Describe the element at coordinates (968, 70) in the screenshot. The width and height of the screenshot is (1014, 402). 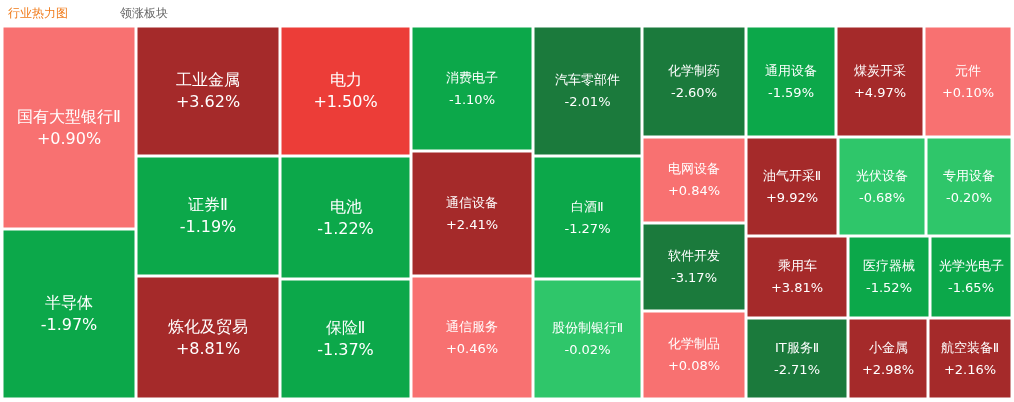
I see `category-label: 元件` at that location.